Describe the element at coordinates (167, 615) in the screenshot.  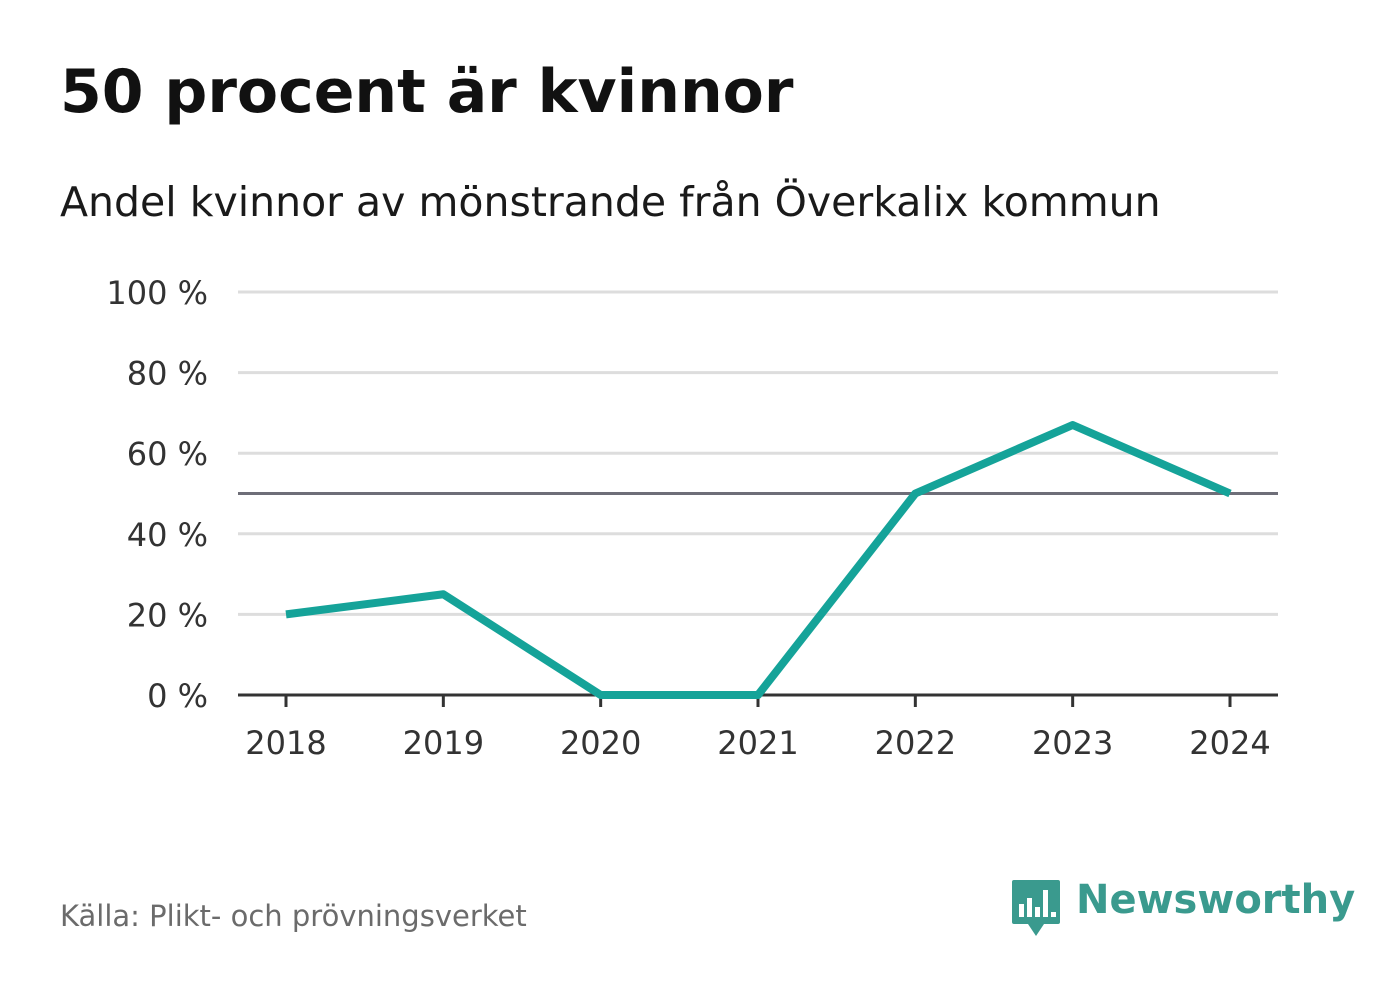
I see `y-tick-label: 20 %` at that location.